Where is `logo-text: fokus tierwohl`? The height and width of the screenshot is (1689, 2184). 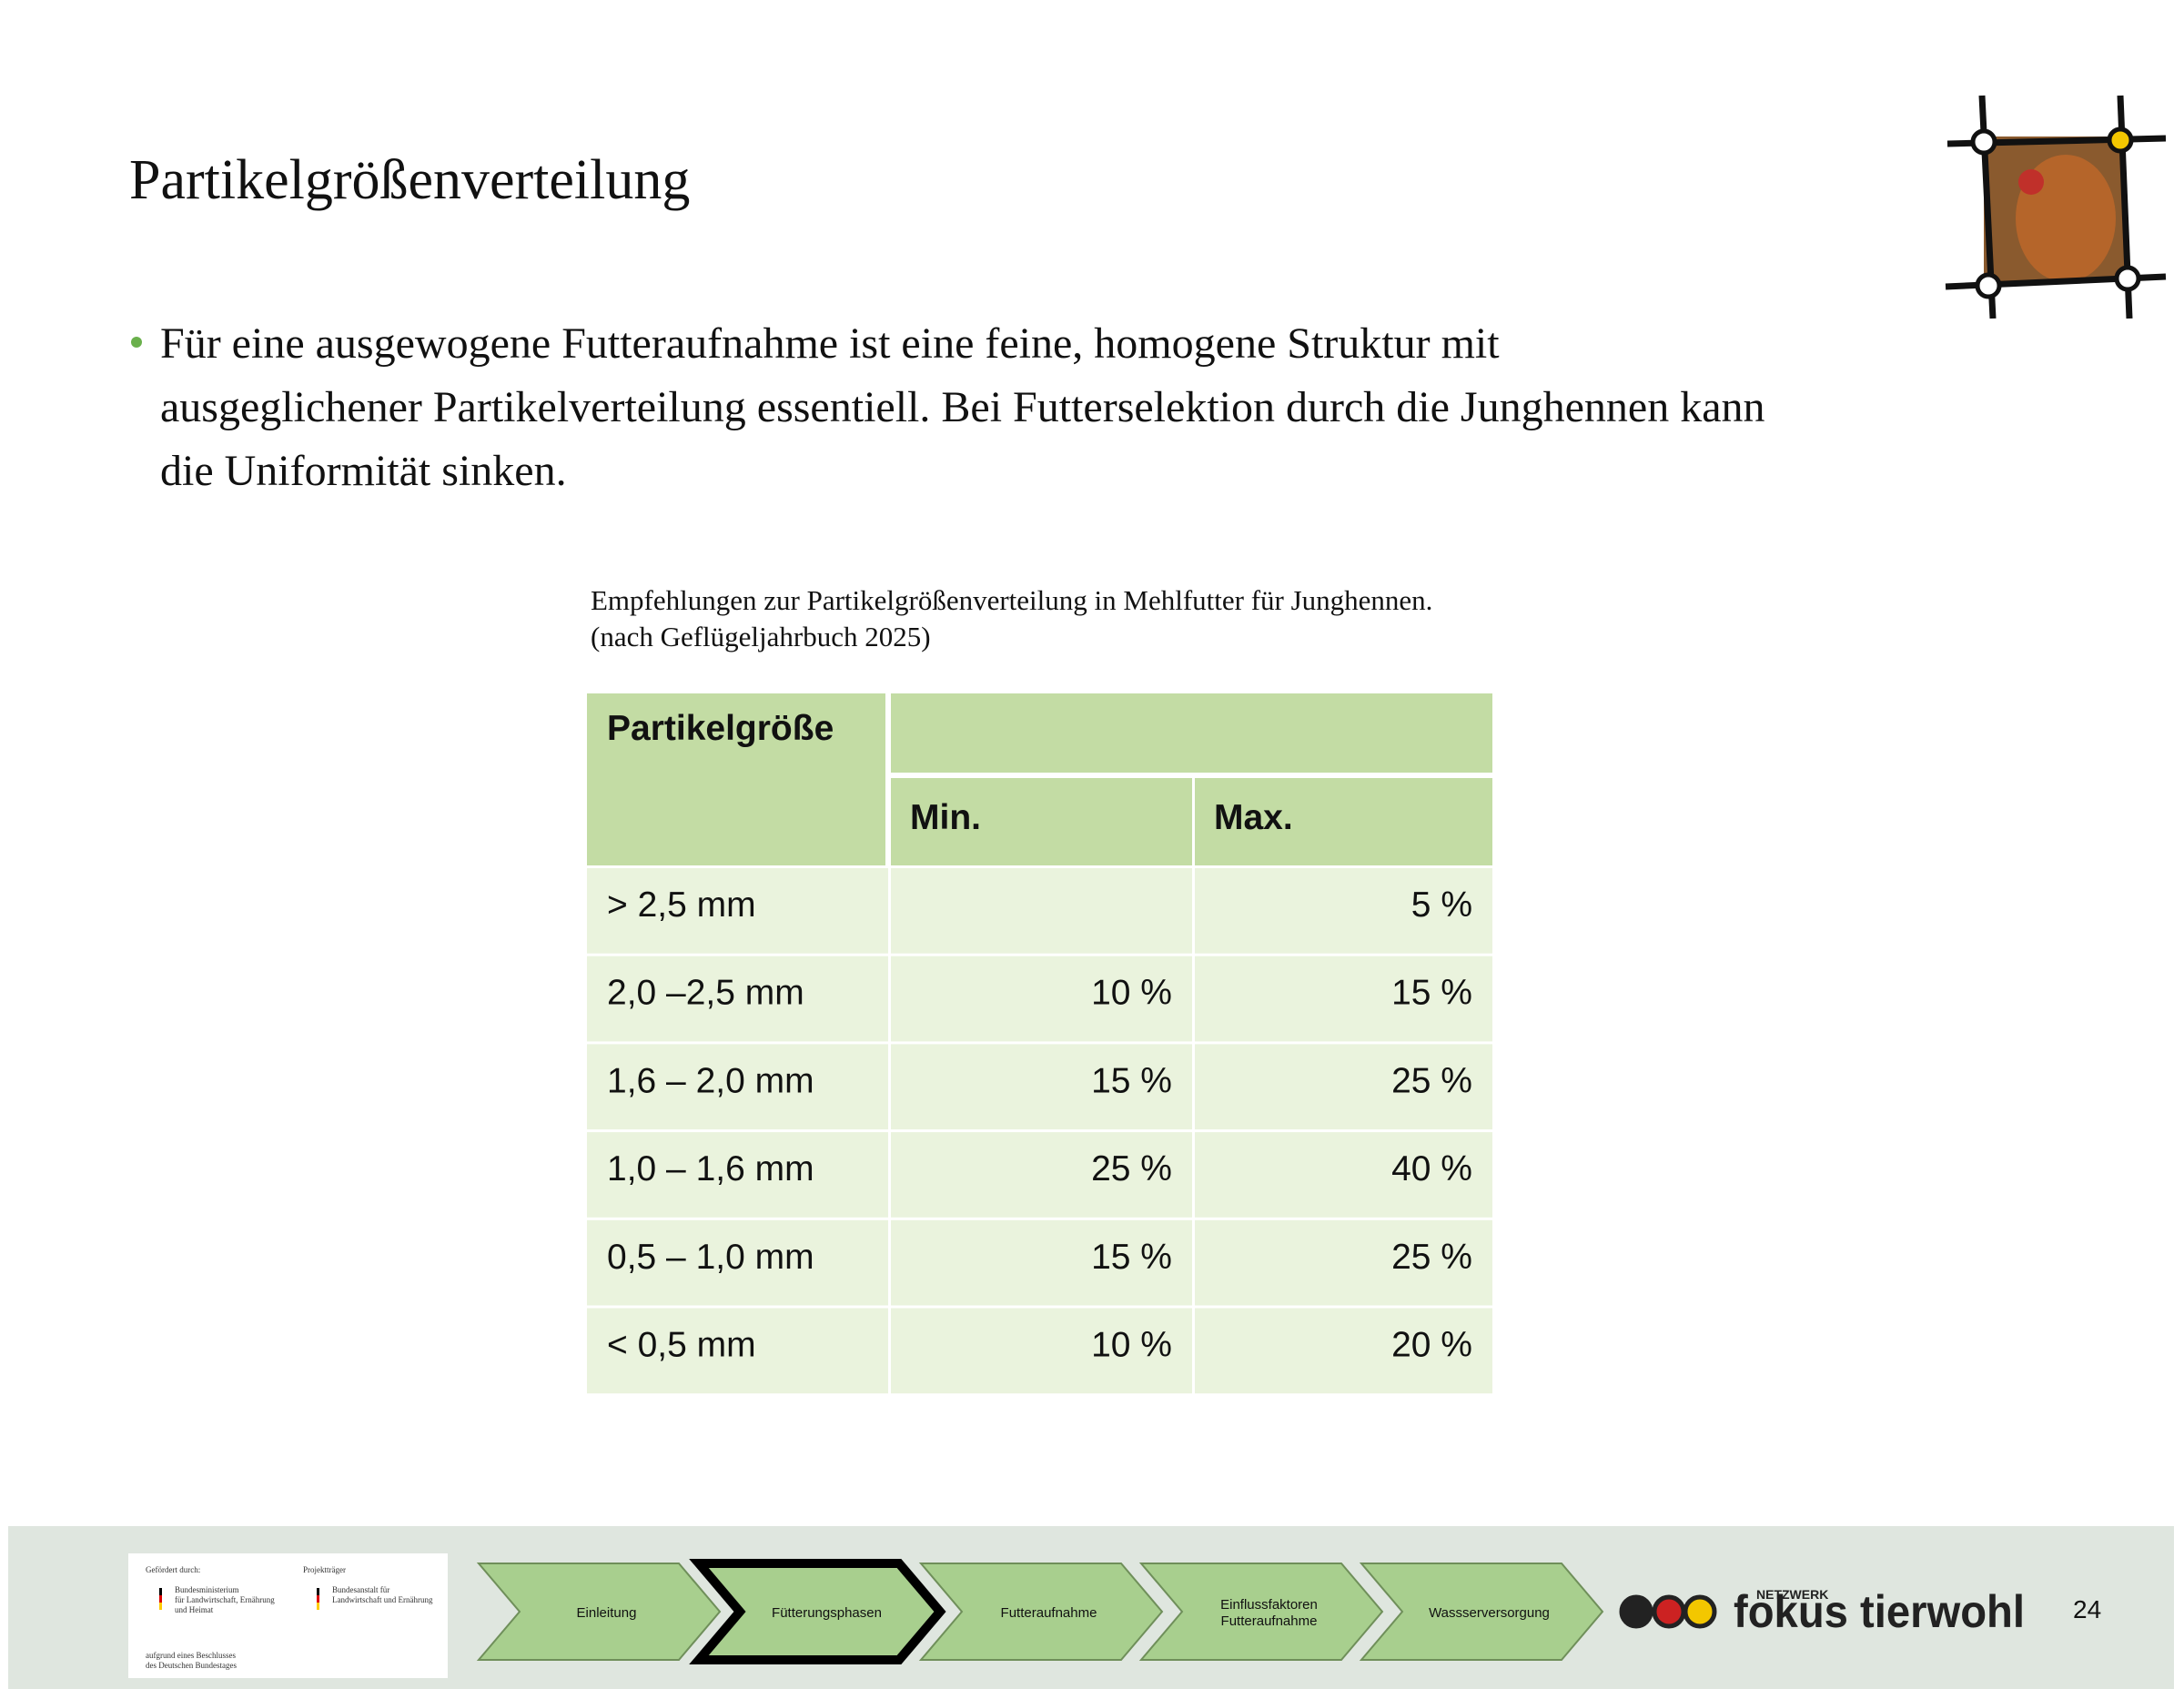
logo-text: fokus tierwohl is located at coordinates (1880, 1611).